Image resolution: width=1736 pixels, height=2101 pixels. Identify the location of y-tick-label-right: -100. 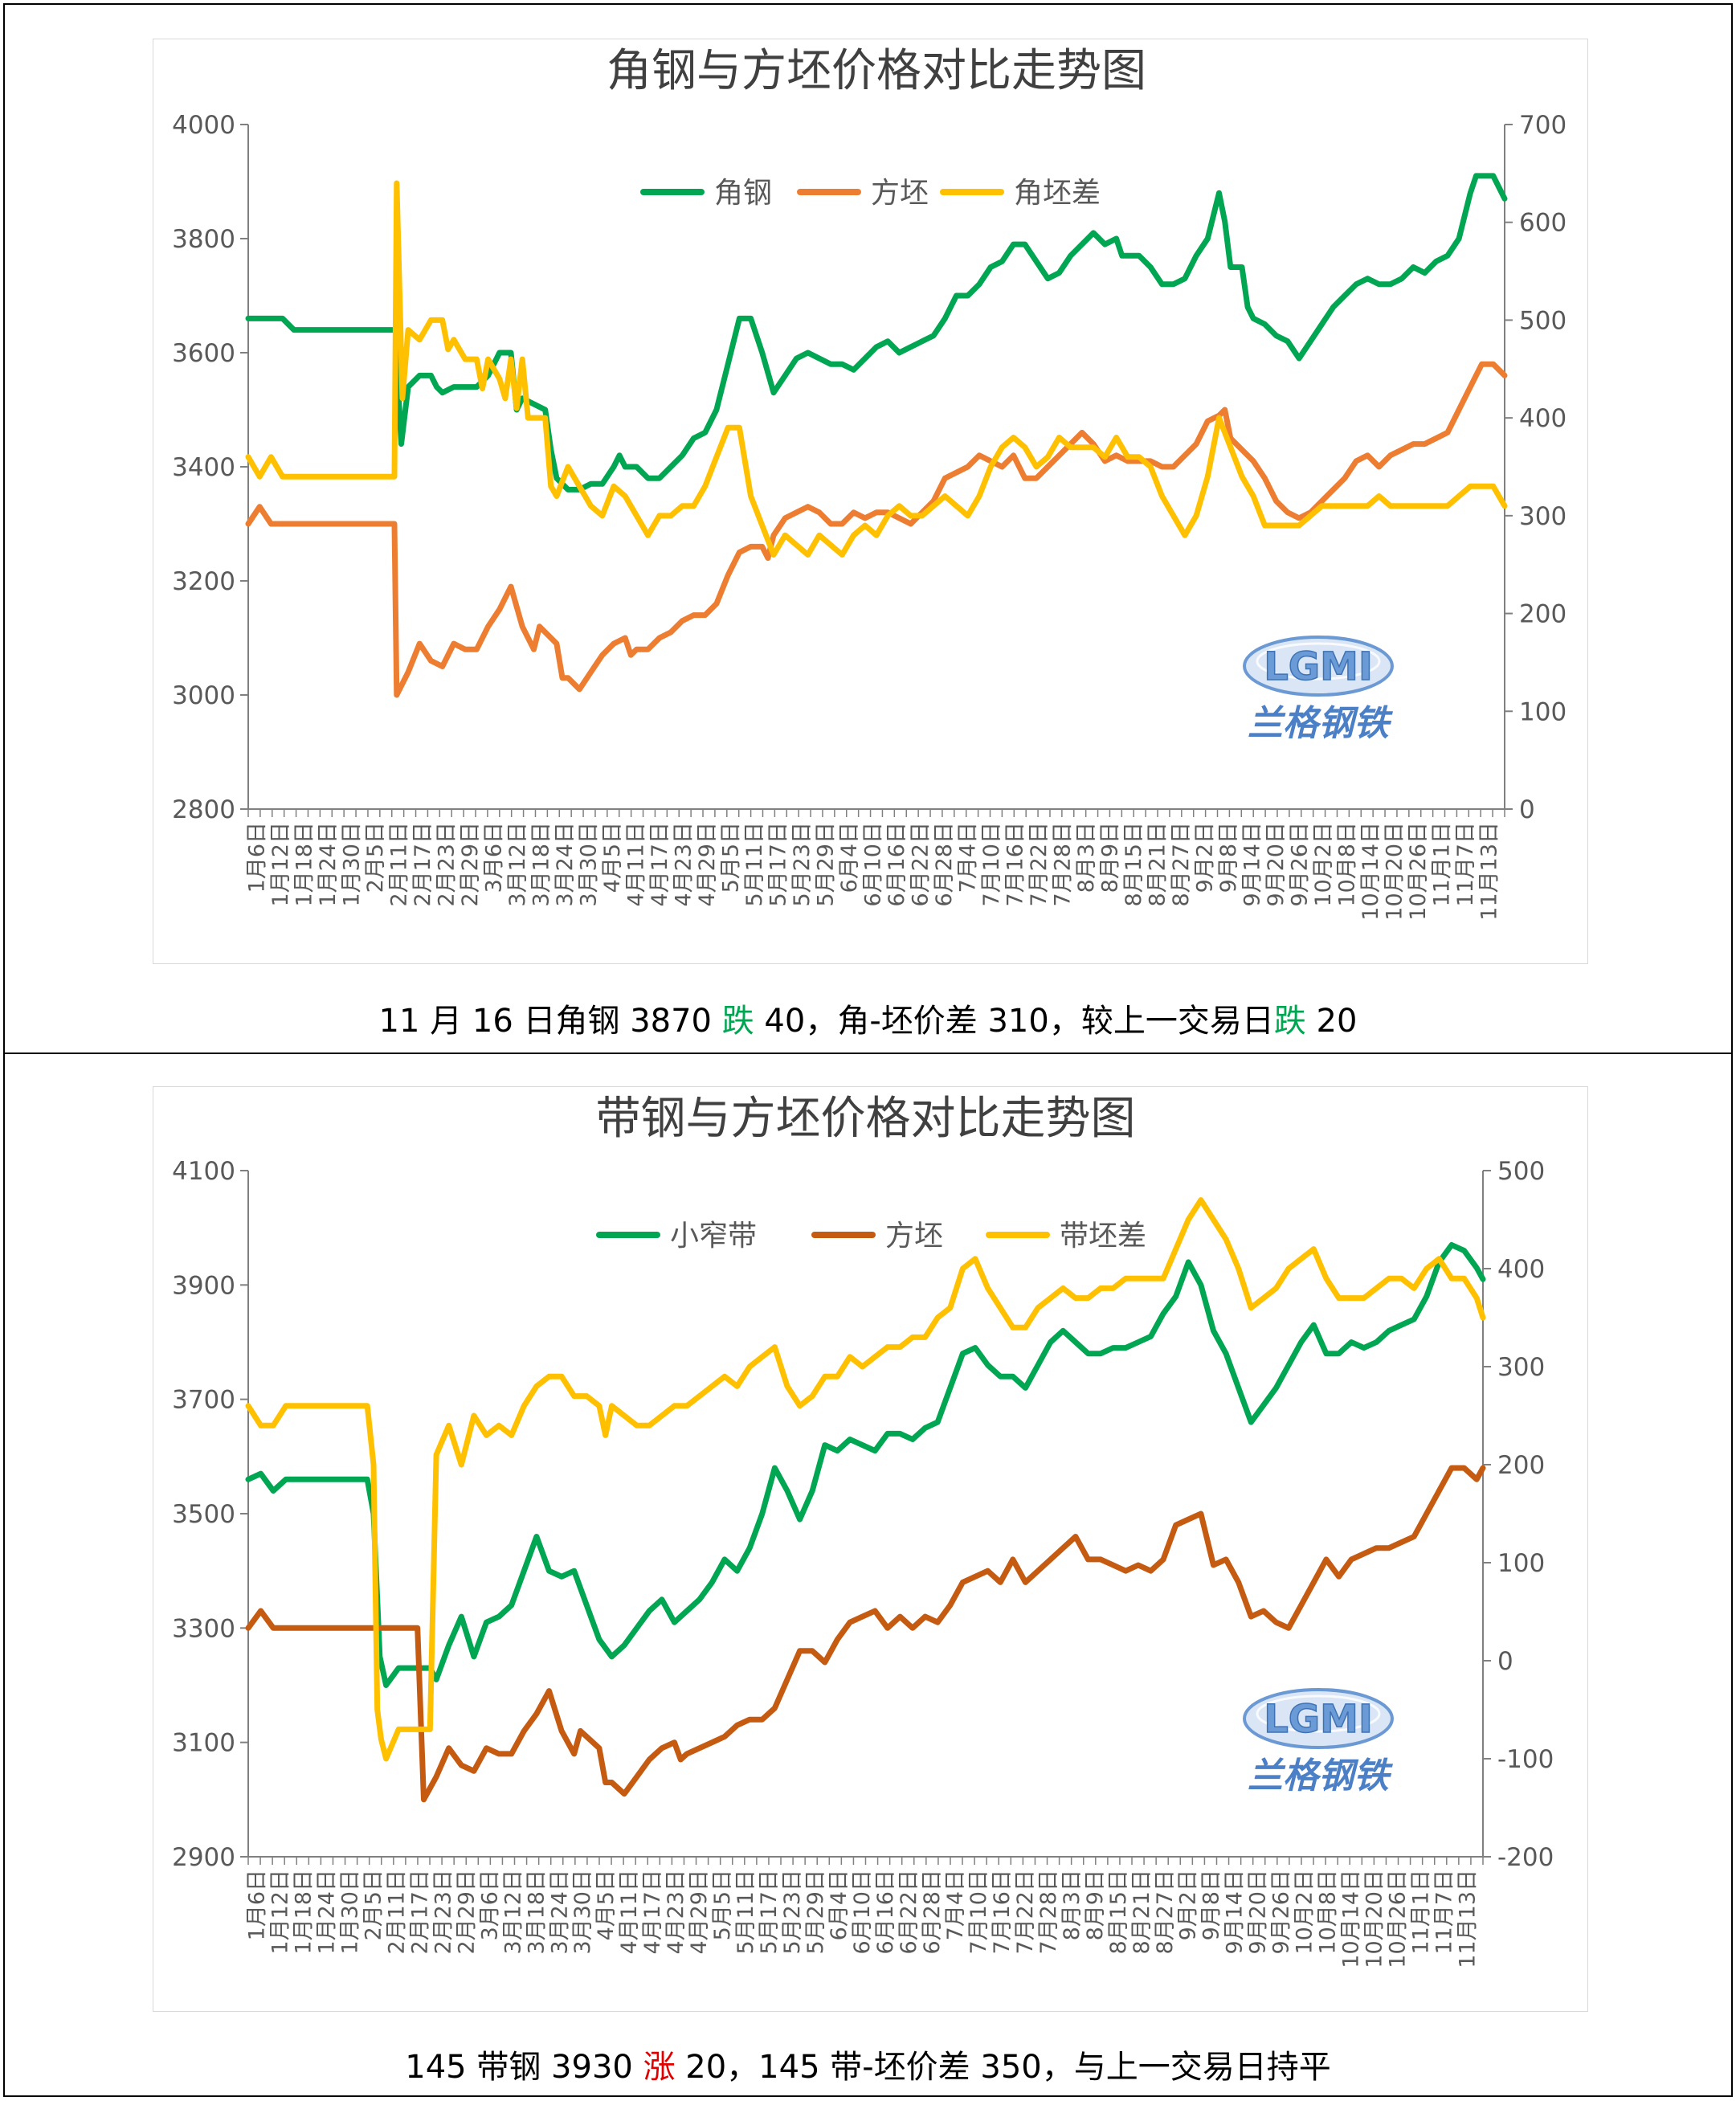
(1525, 1759).